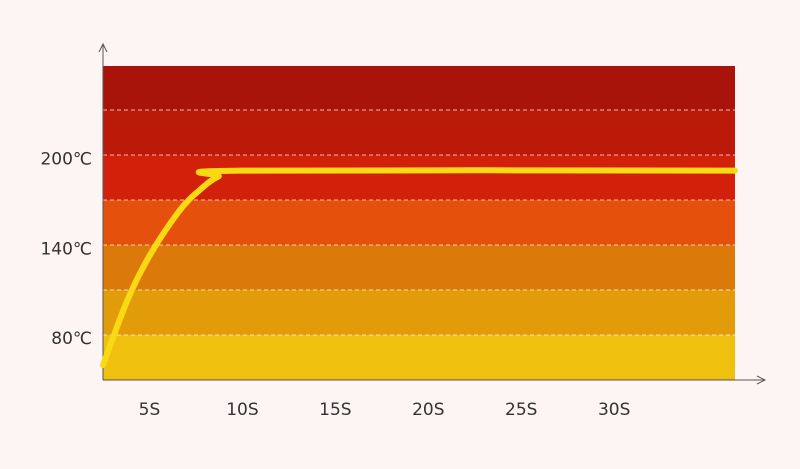  I want to click on x-tick-label: 25S, so click(521, 410).